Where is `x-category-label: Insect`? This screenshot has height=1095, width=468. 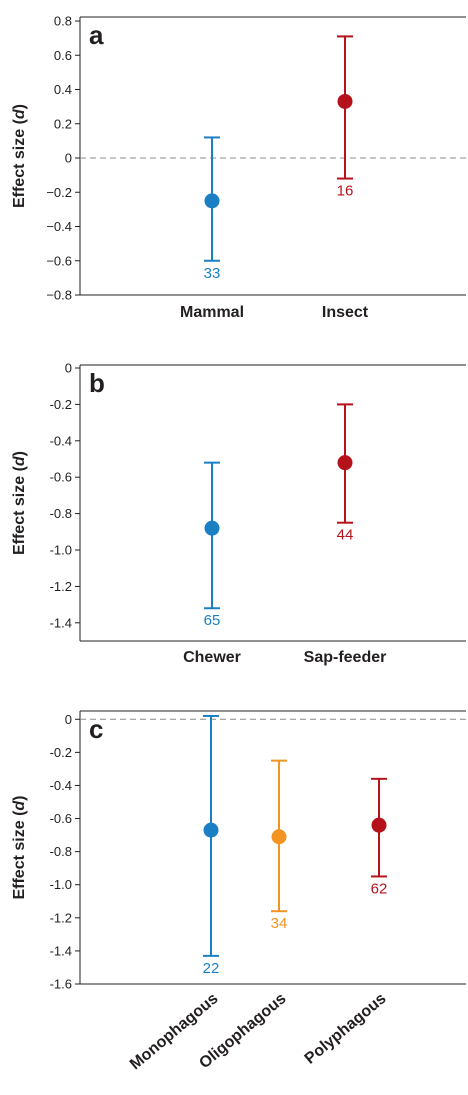
x-category-label: Insect is located at coordinates (345, 312).